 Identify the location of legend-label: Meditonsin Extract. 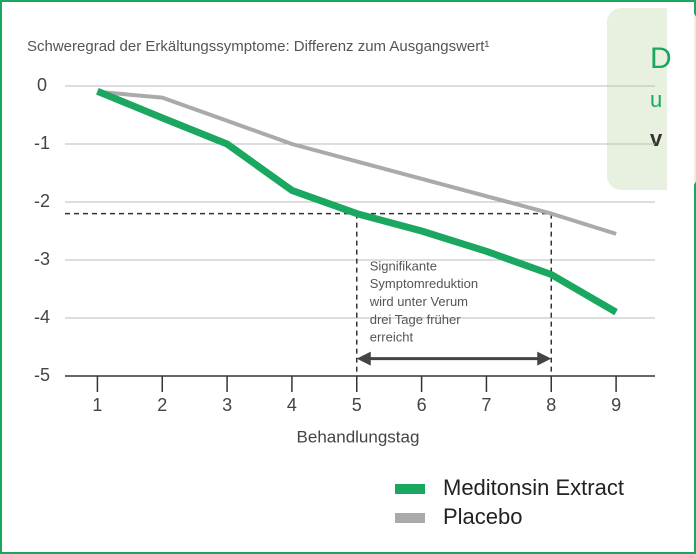
(533, 487).